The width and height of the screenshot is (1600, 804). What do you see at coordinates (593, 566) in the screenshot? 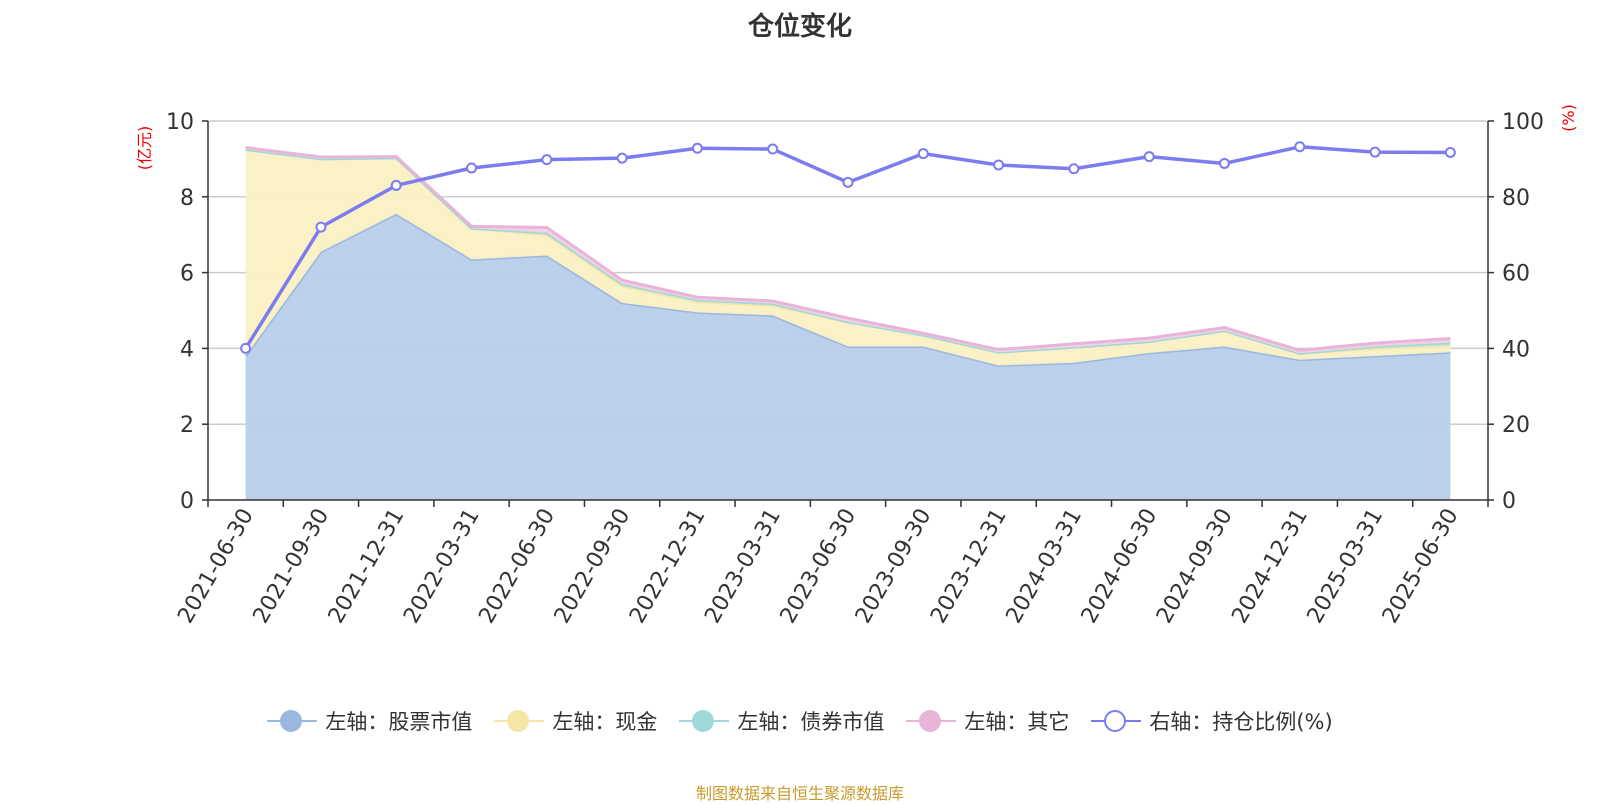
I see `x-tick-label: 2022-09-30` at bounding box center [593, 566].